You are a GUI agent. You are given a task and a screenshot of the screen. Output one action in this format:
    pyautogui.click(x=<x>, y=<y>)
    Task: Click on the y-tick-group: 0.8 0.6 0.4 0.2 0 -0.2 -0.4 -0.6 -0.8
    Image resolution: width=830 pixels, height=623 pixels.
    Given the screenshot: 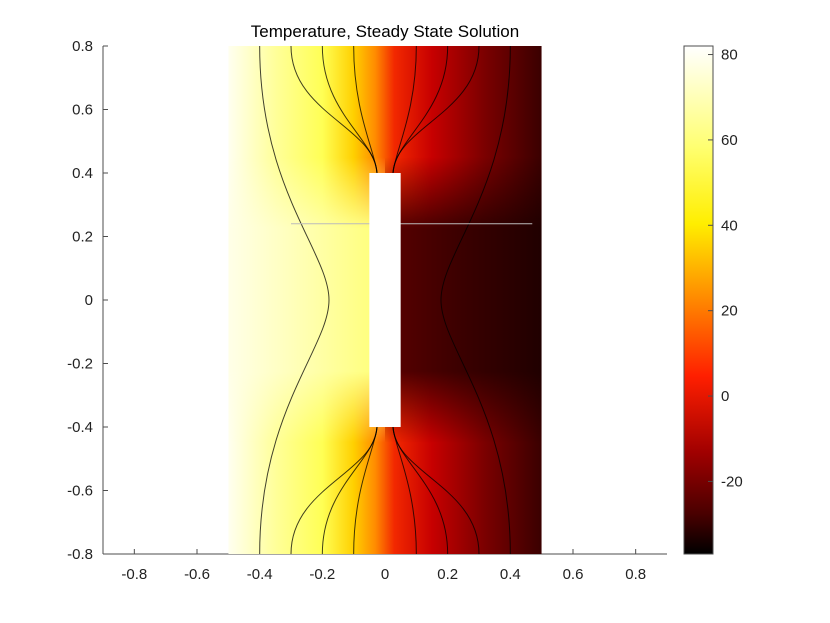 What is the action you would take?
    pyautogui.click(x=87, y=300)
    